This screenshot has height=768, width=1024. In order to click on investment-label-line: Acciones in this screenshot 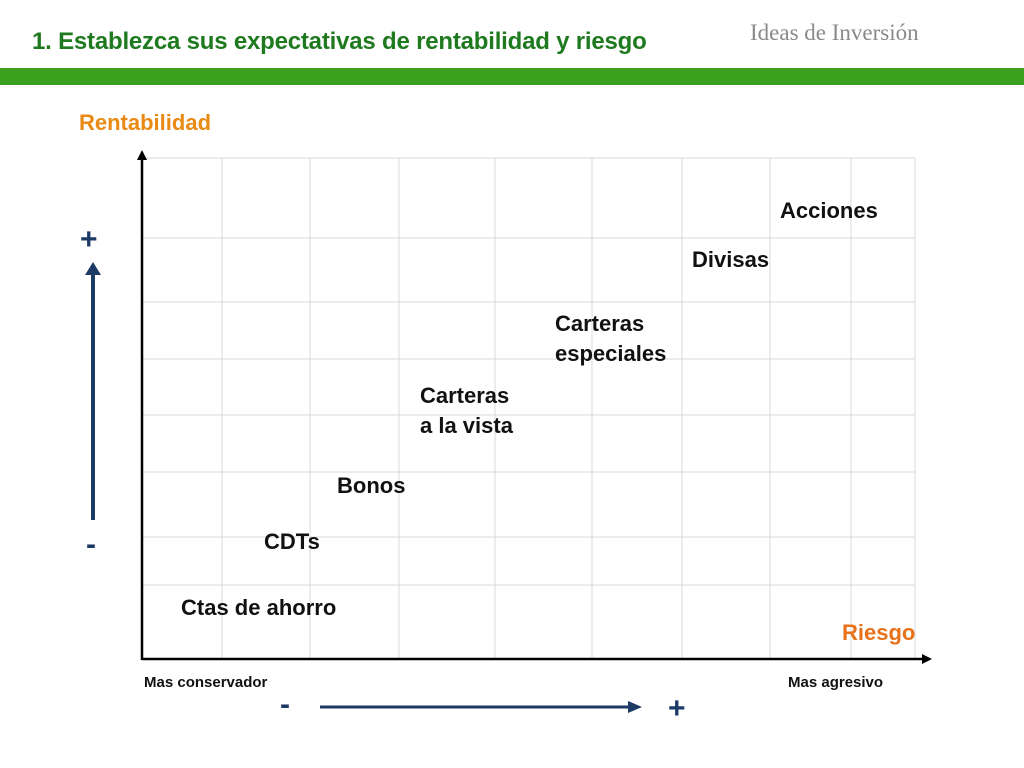, I will do `click(829, 210)`.